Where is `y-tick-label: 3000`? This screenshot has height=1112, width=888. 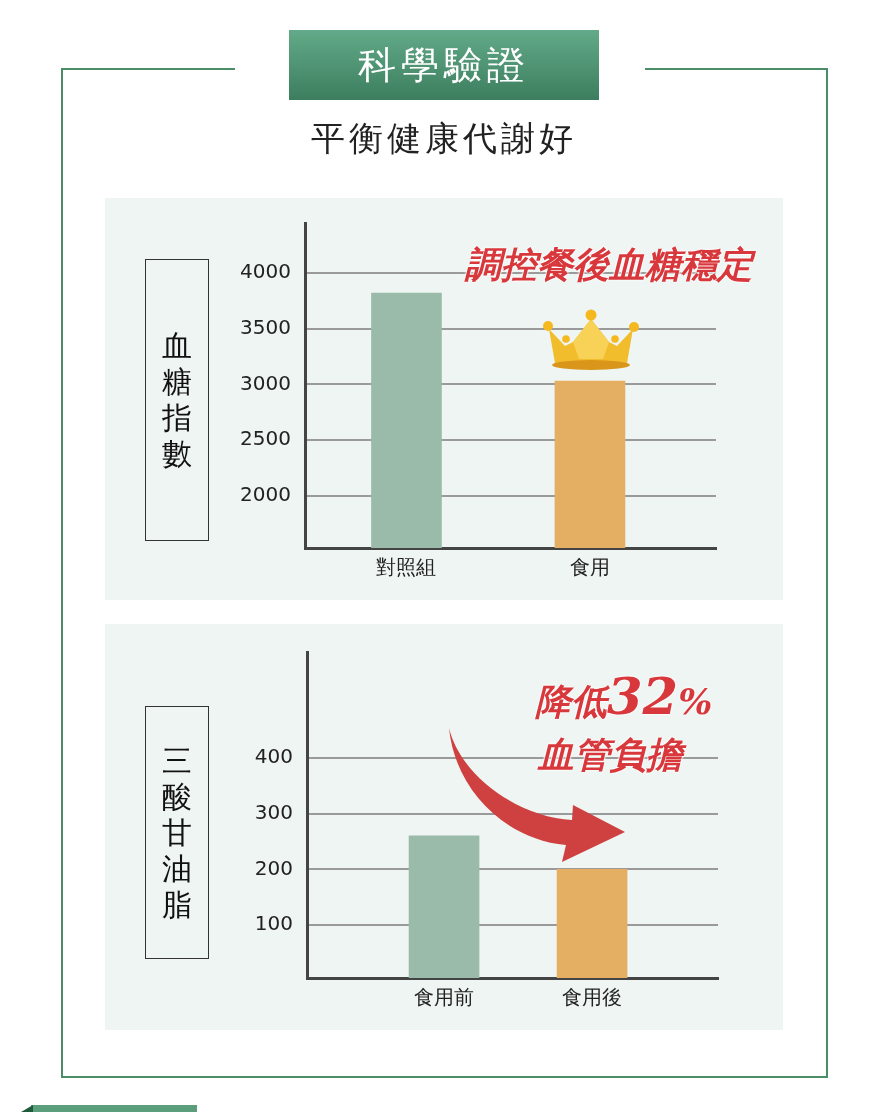
y-tick-label: 3000 is located at coordinates (265, 382).